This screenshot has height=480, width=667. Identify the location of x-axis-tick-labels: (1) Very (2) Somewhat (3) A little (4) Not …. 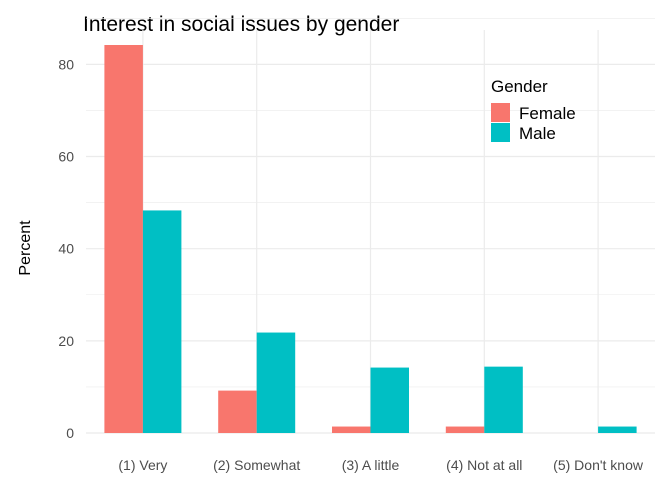
(381, 465).